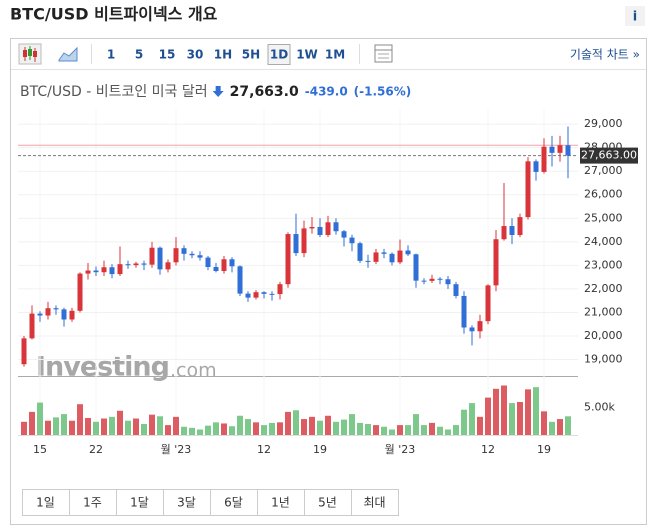 The image size is (654, 531). I want to click on x-tick-label: 12, so click(488, 449).